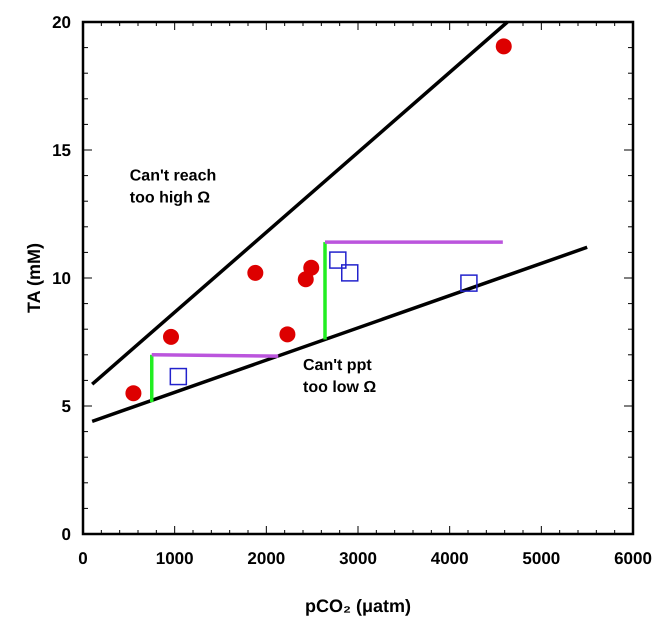 The image size is (663, 625). I want to click on x-tick-label: 3000, so click(358, 558).